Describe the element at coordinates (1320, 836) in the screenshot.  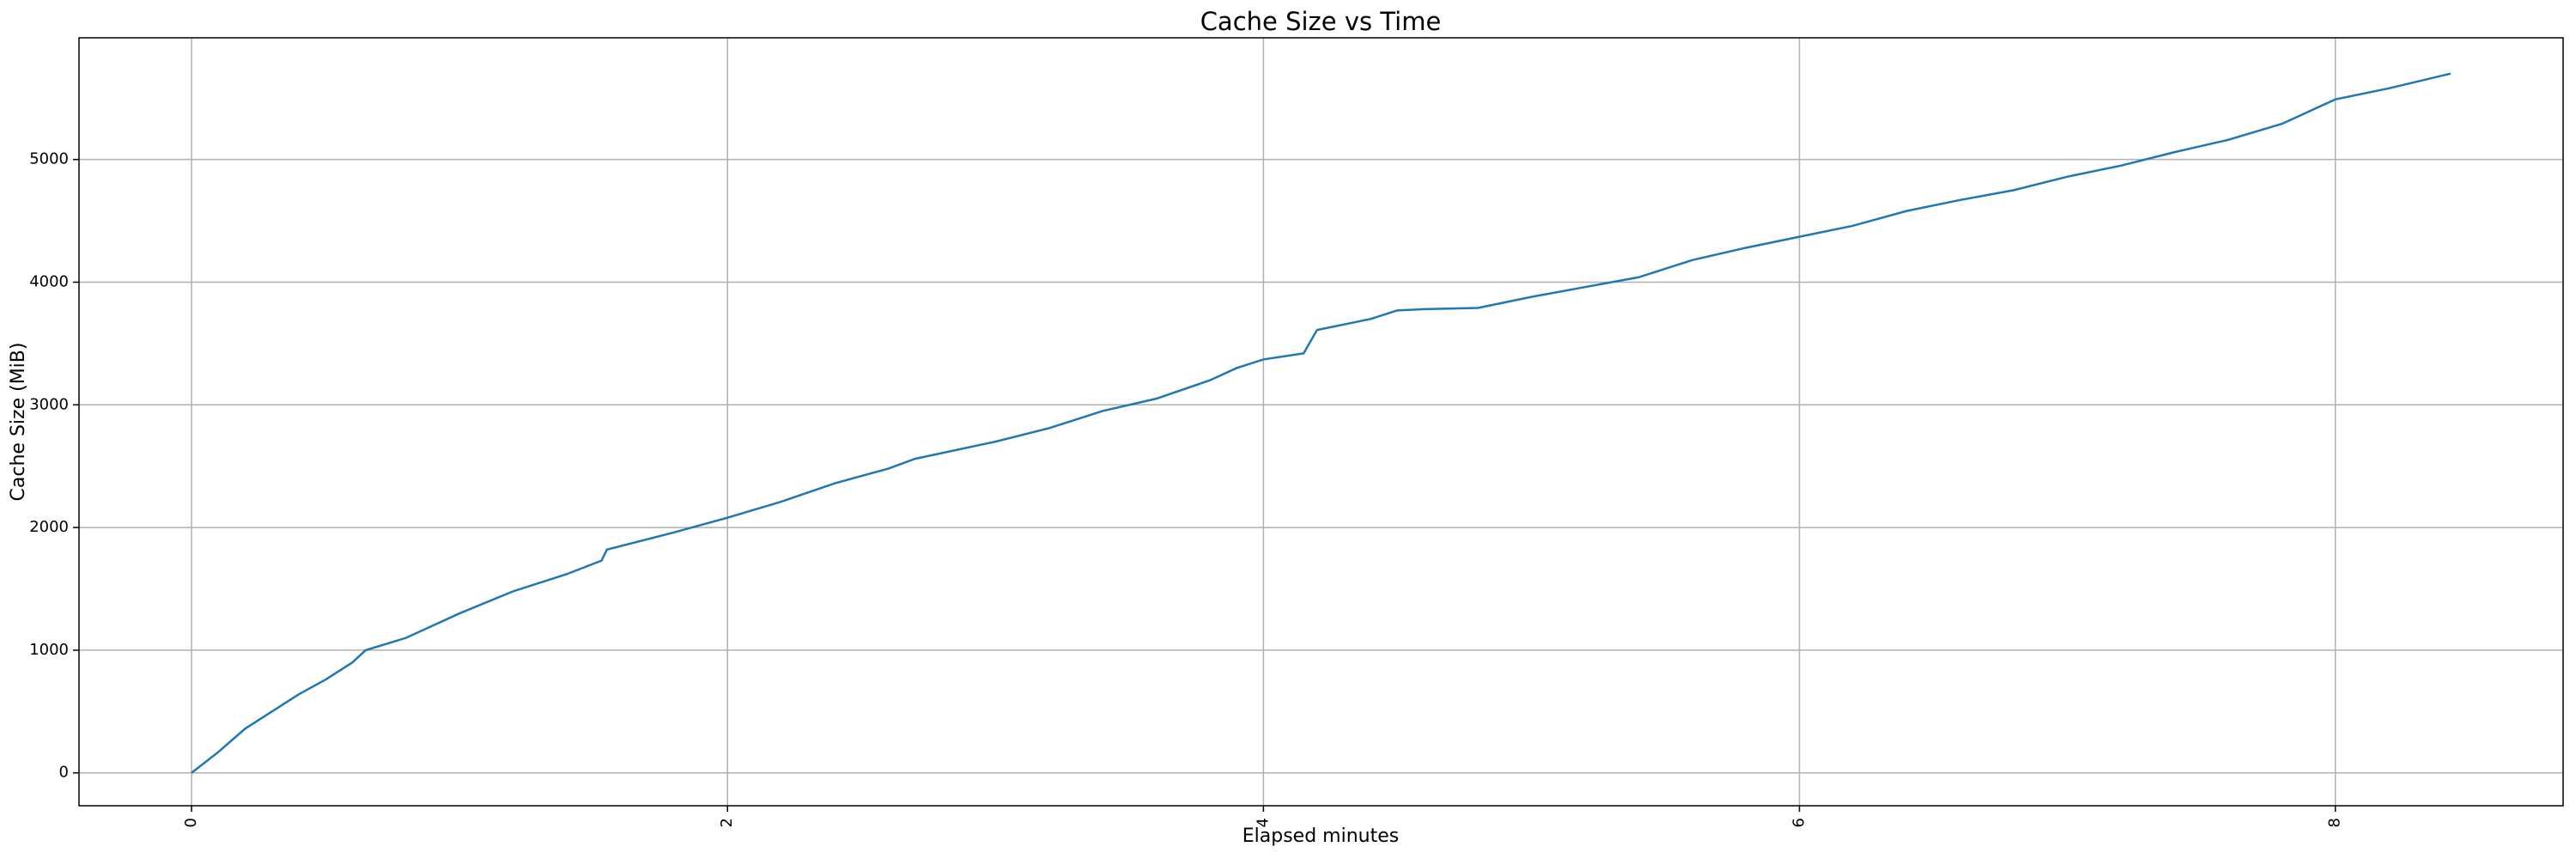
I see `x-axis-label: Elapsed minutes` at that location.